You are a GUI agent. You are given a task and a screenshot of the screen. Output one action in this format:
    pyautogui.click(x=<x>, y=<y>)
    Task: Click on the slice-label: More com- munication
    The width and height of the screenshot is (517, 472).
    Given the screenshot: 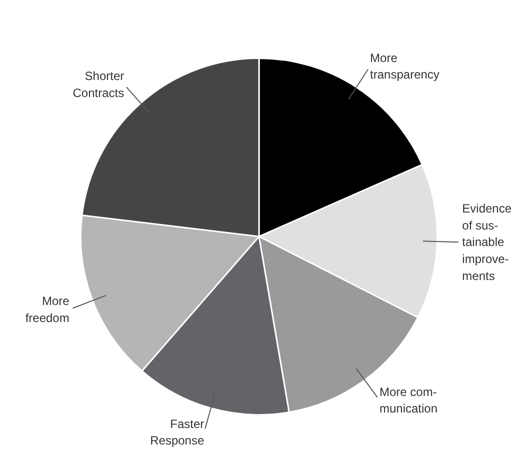 What is the action you would take?
    pyautogui.click(x=408, y=400)
    